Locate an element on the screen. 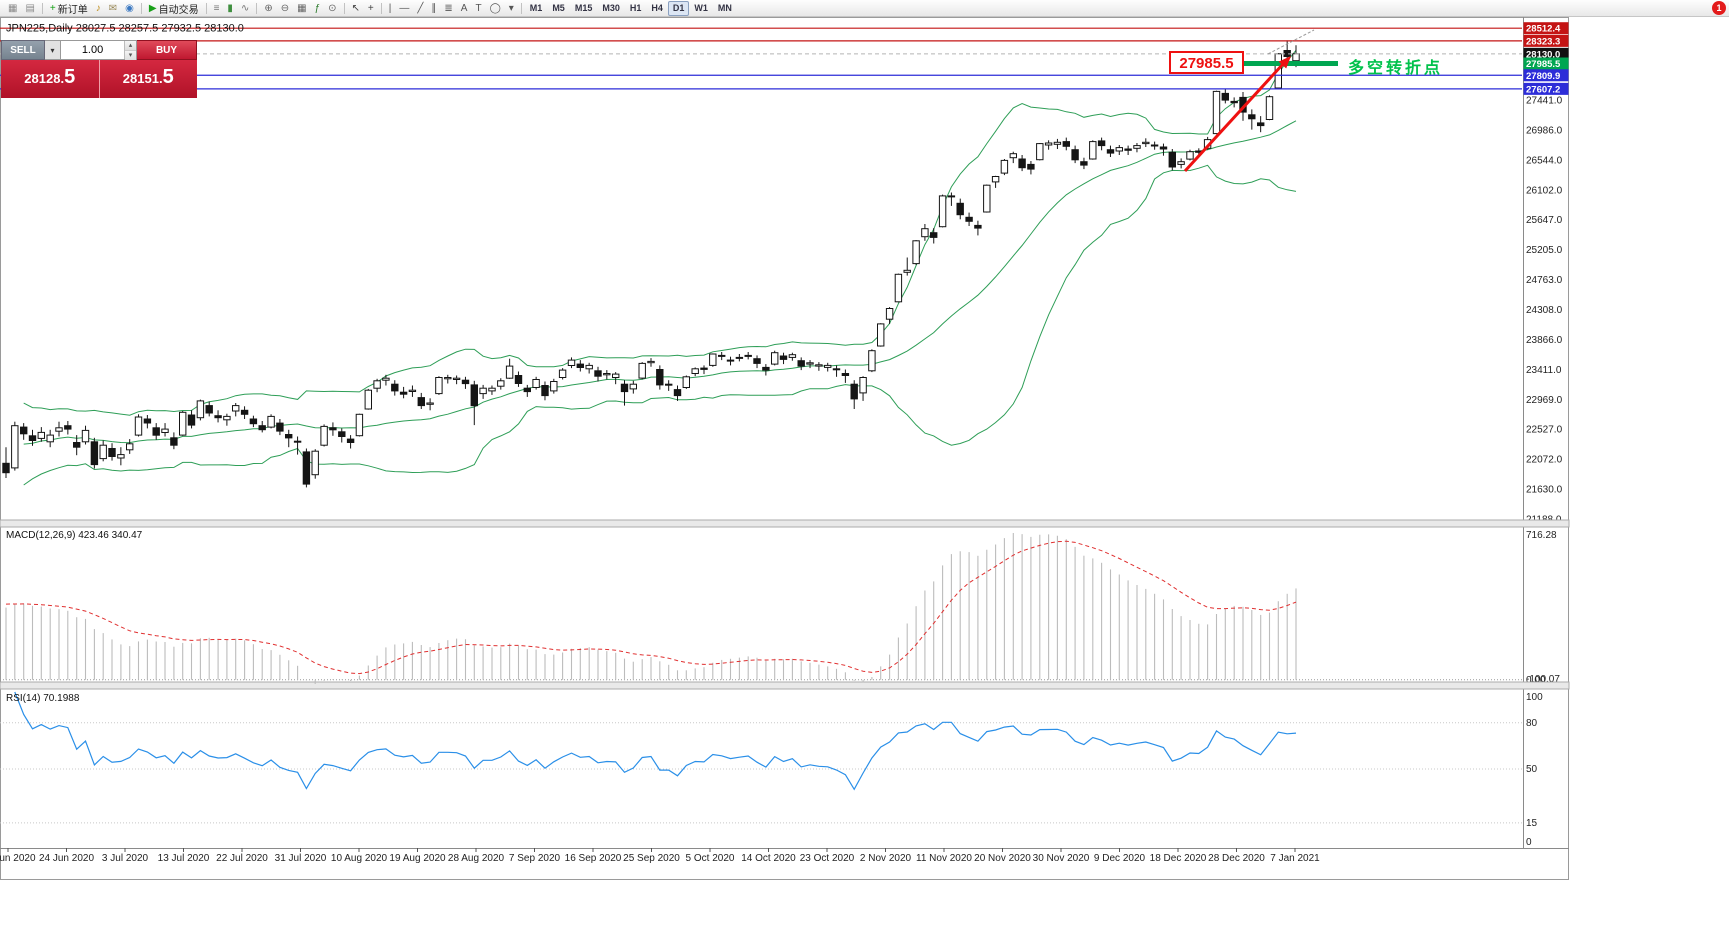  text-label-button: T is located at coordinates (478, 8).